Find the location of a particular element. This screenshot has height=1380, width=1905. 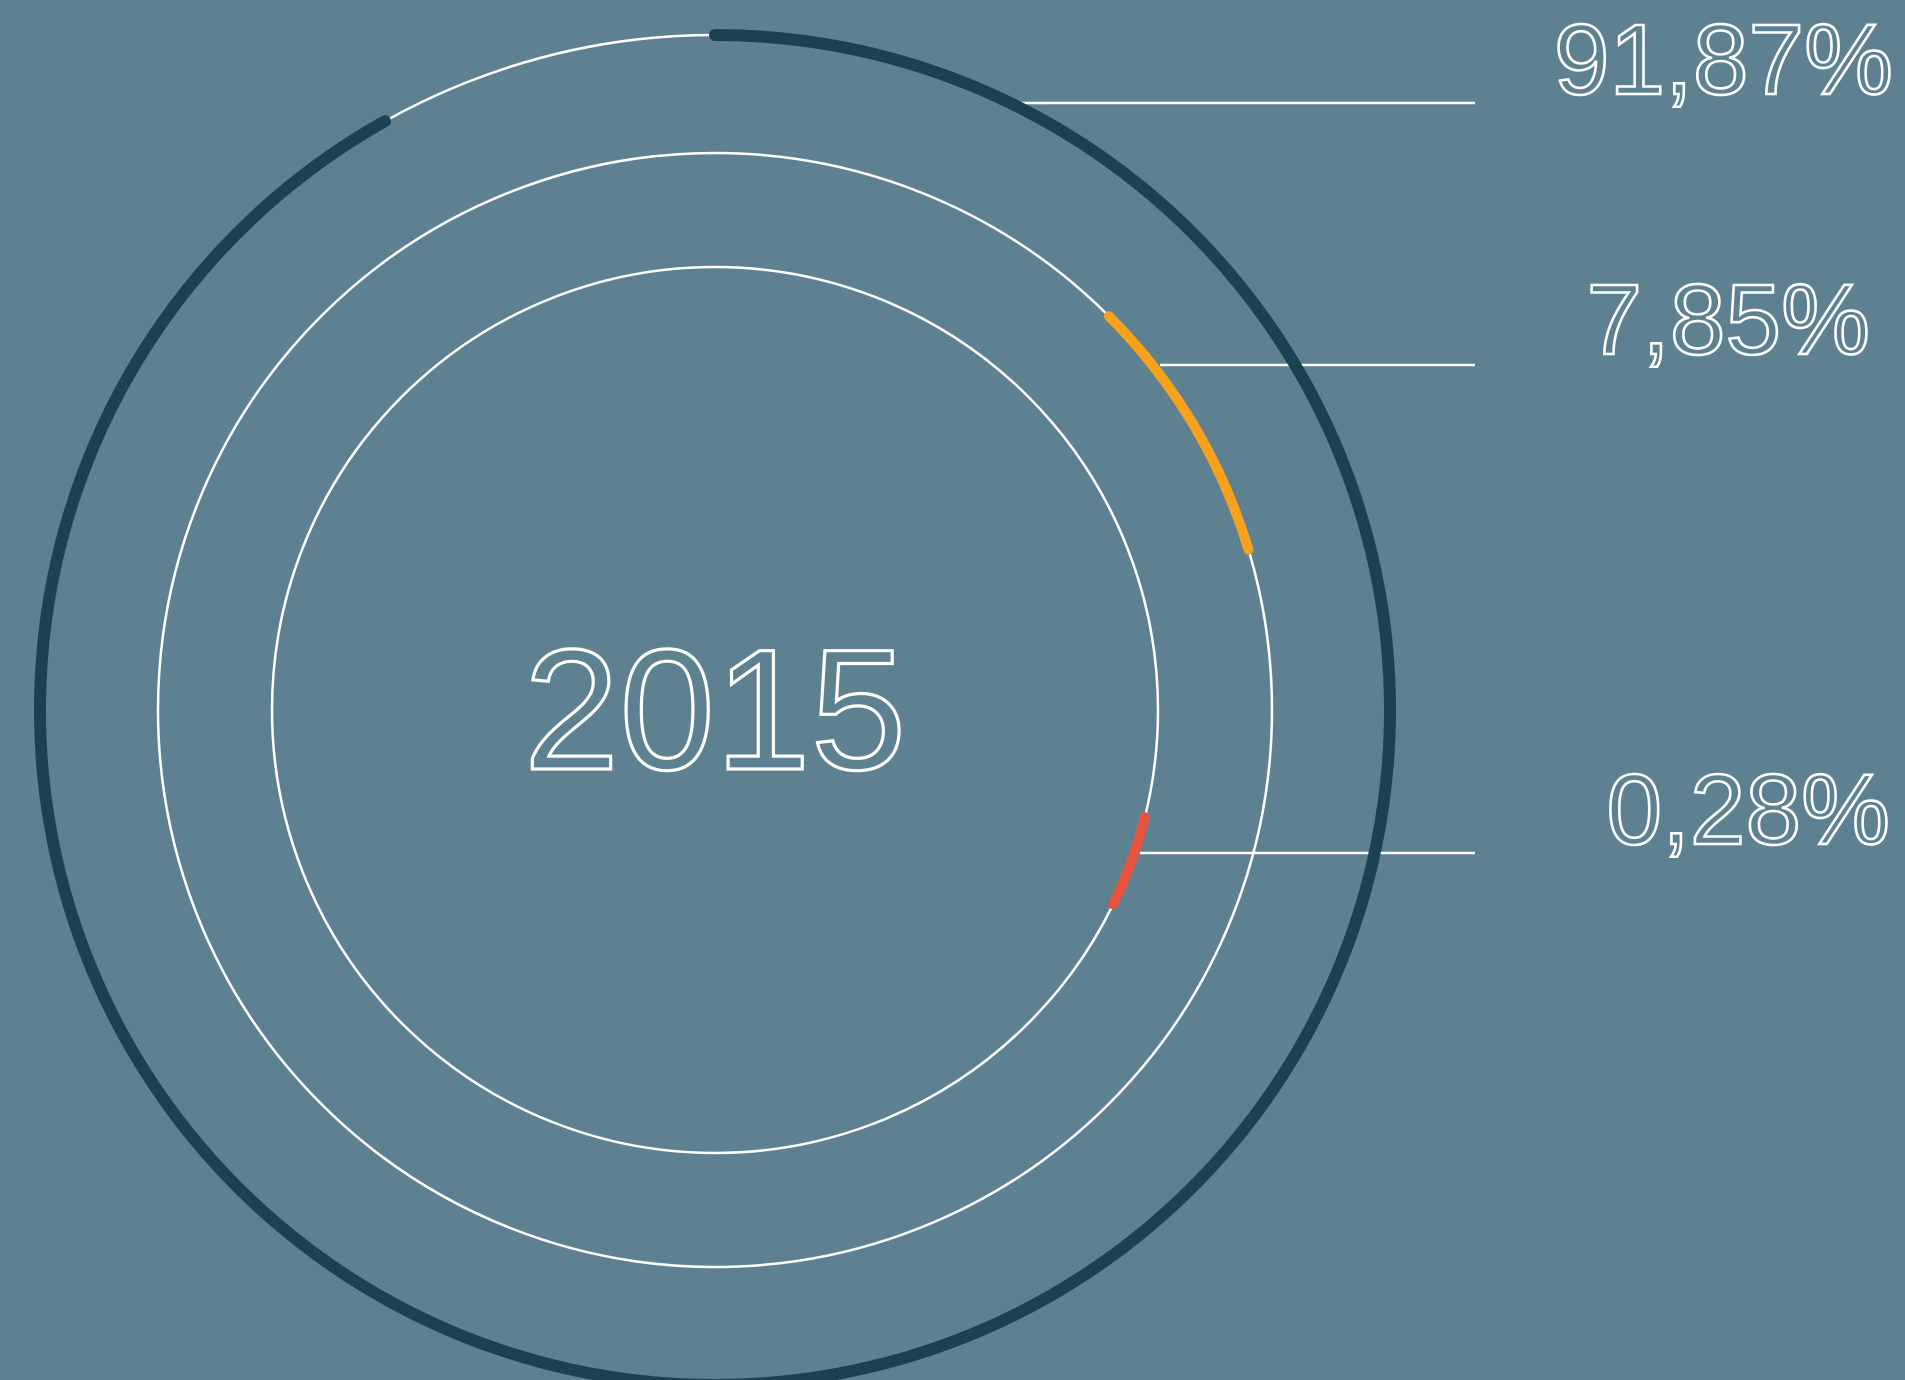

percentage-label-1: 91,87% is located at coordinates (1723, 60).